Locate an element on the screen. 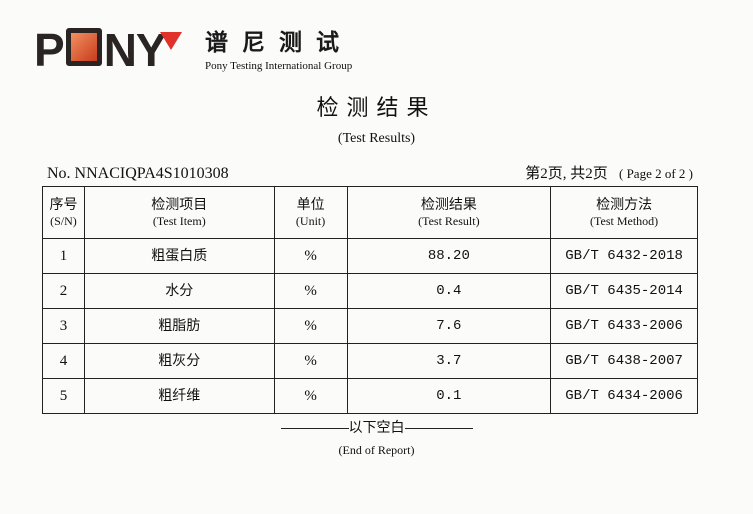  cell-test-item: 粗脂肪 is located at coordinates (179, 326).